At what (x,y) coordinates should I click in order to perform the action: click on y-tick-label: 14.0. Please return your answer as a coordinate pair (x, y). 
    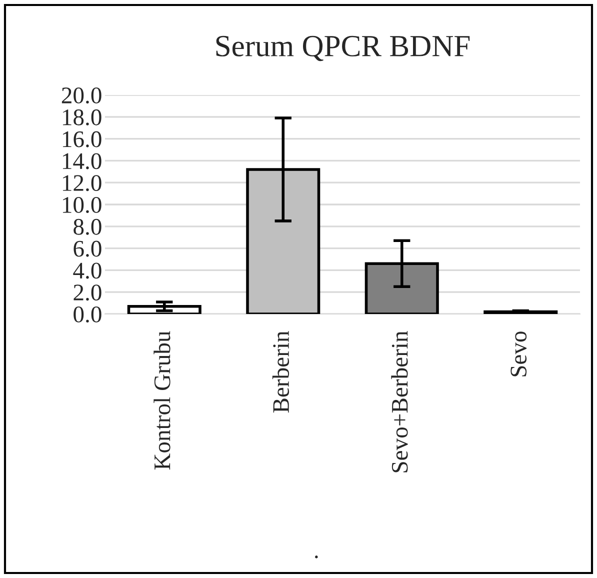
    Looking at the image, I should click on (82, 161).